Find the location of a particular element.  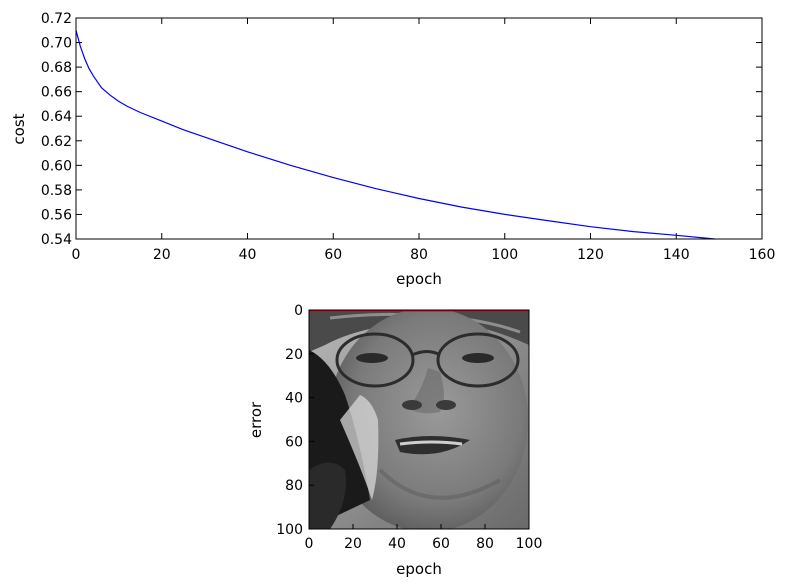

error-y-tick-label: 20 is located at coordinates (294, 355).